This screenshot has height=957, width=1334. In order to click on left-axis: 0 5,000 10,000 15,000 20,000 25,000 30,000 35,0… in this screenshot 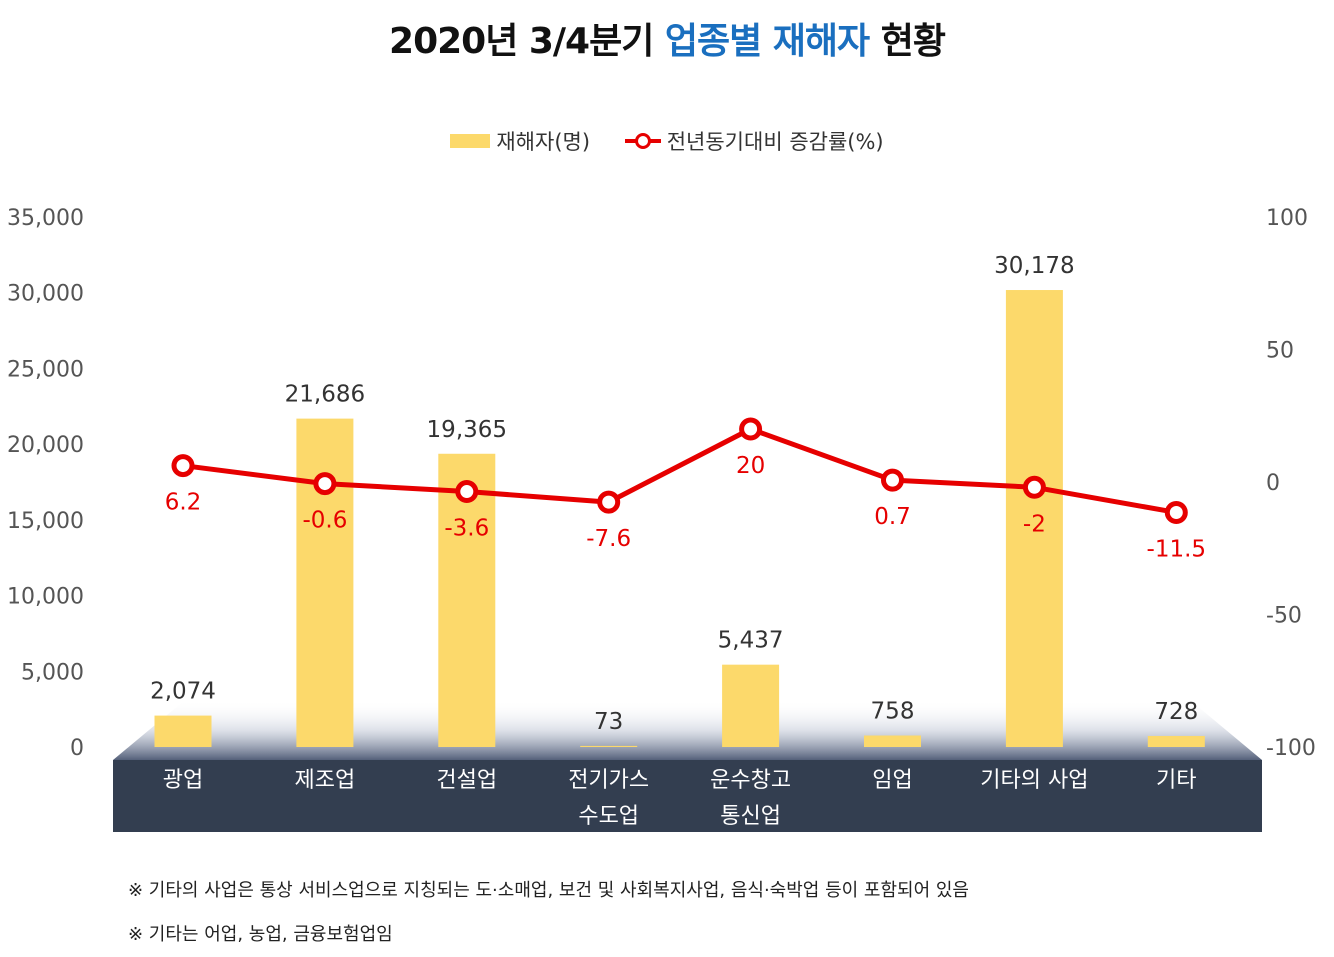, I will do `click(45, 483)`.